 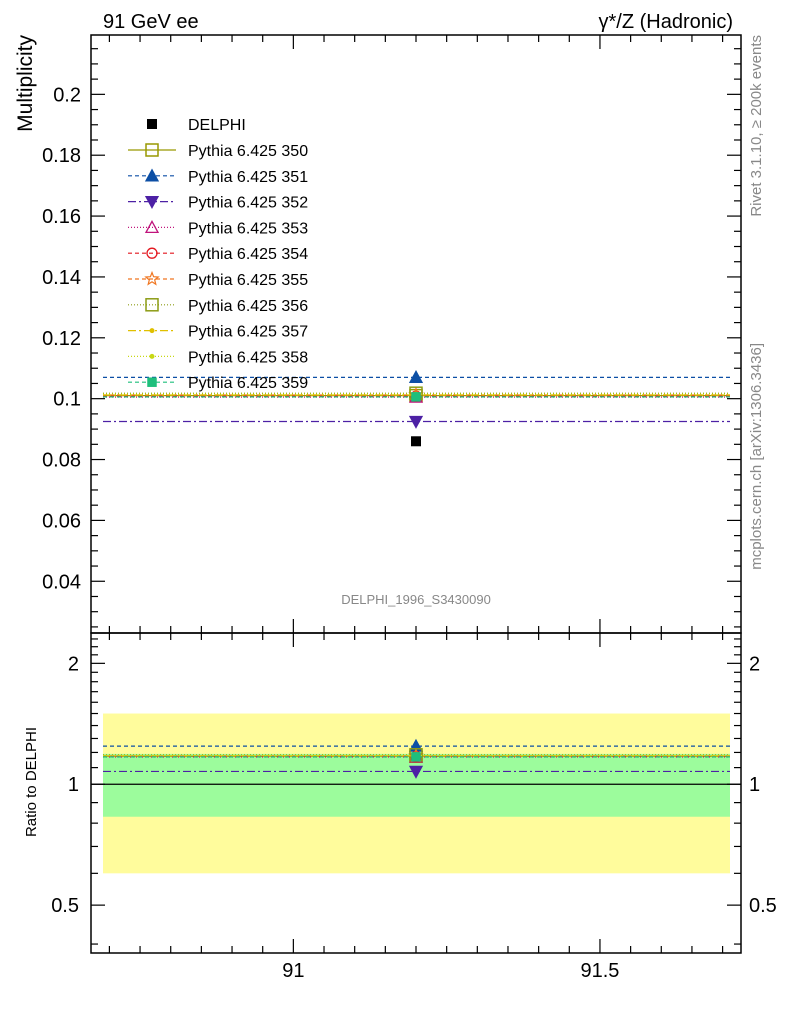 What do you see at coordinates (248, 203) in the screenshot?
I see `legend-label-2: Pythia 6.425 352` at bounding box center [248, 203].